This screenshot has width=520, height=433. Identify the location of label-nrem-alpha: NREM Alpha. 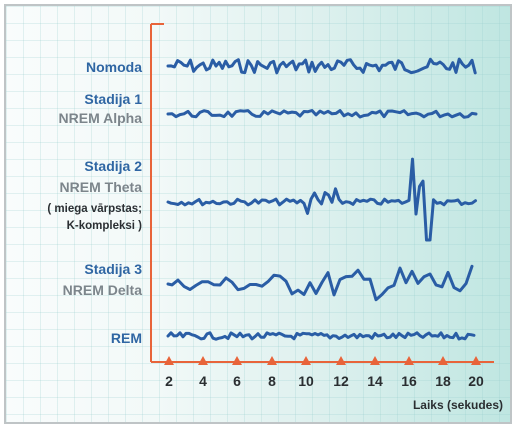
(101, 118).